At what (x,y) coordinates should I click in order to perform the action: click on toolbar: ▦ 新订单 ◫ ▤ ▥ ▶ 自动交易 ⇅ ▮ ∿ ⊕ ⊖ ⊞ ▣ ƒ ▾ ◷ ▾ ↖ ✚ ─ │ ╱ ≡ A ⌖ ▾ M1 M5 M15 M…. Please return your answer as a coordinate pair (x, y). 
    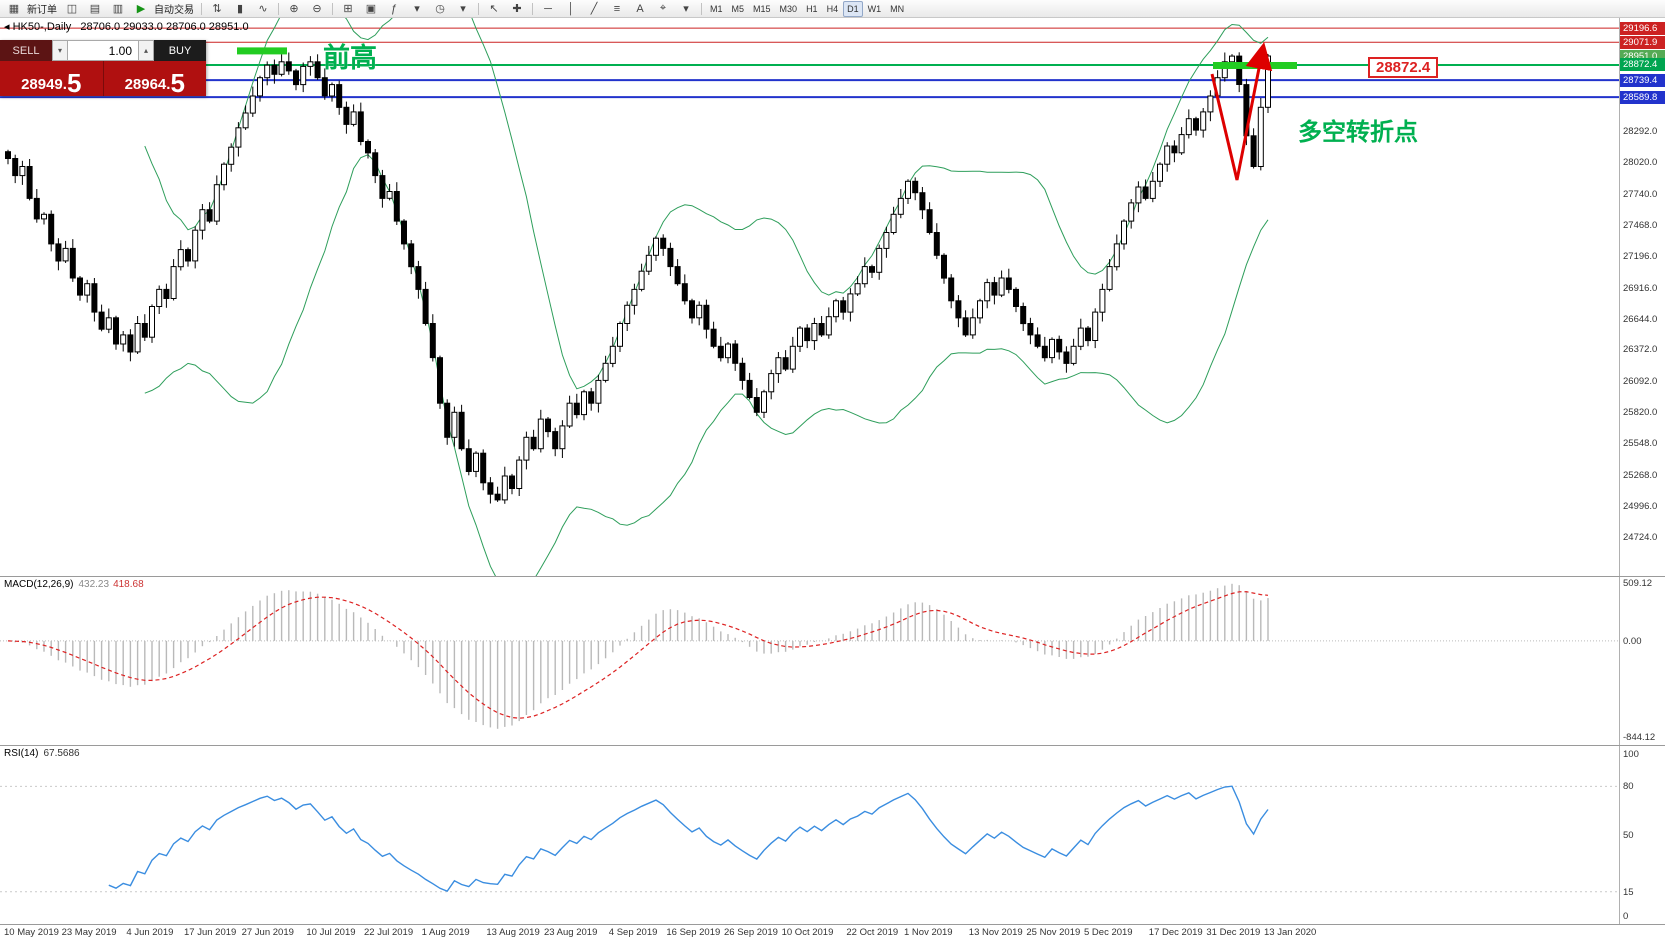
    Looking at the image, I should click on (832, 9).